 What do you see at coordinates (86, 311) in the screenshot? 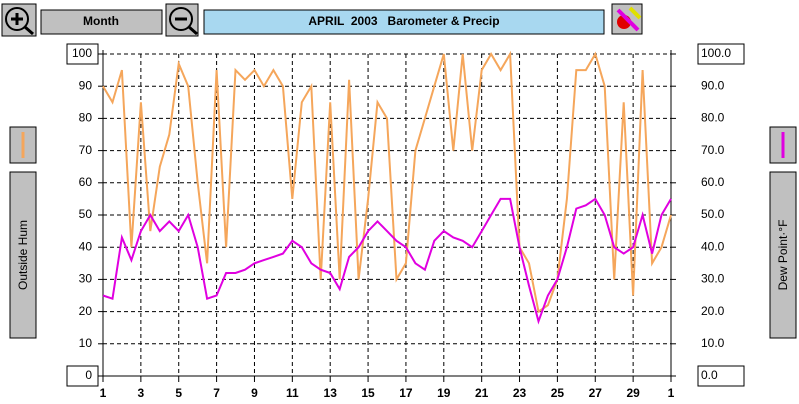
I see `y-tick-label: 20` at bounding box center [86, 311].